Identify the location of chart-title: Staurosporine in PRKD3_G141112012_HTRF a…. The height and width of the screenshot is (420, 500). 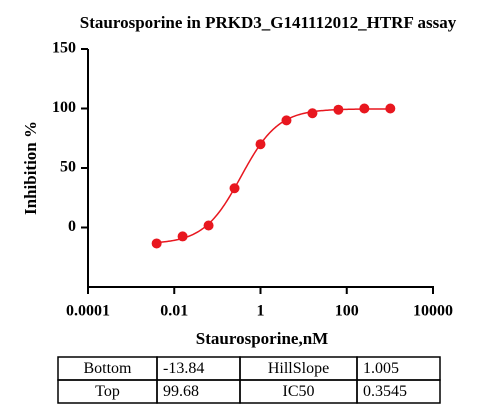
(268, 22).